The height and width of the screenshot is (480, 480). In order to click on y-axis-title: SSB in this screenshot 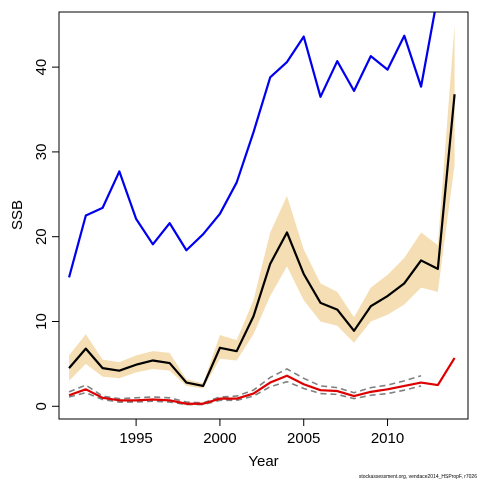, I will do `click(17, 215)`.